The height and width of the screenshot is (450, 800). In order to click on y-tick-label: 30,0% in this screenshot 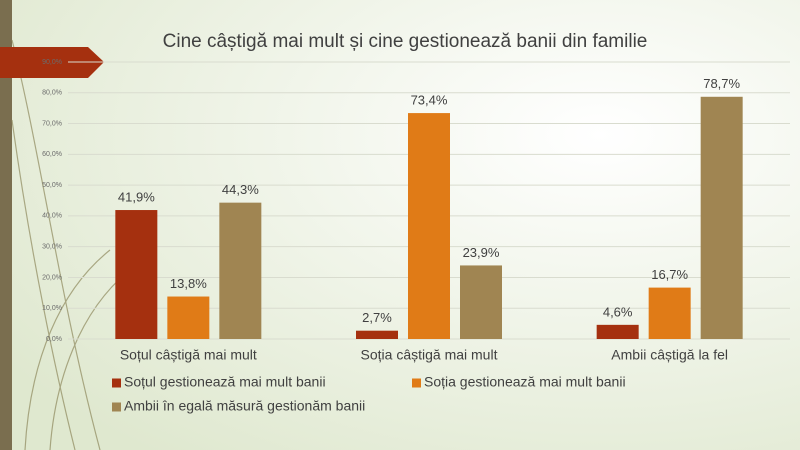, I will do `click(52, 247)`.